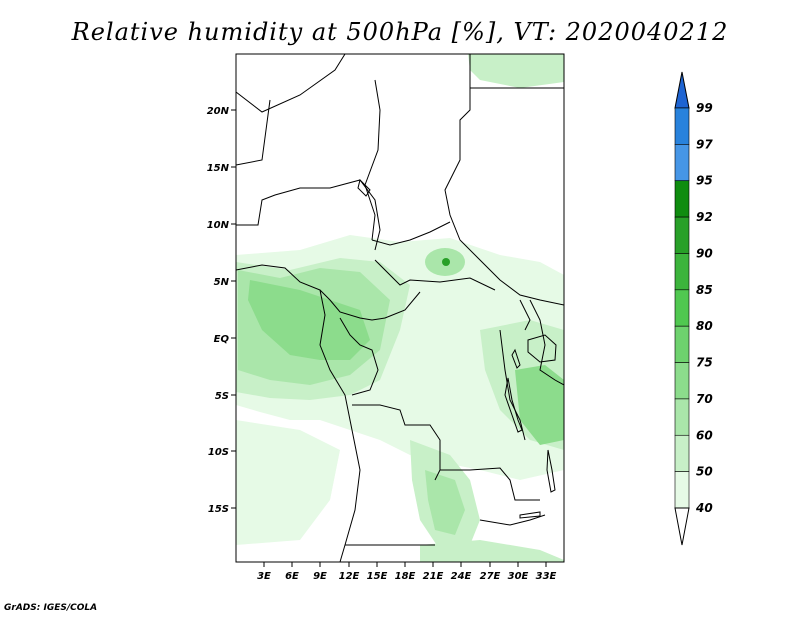  I want to click on lat-label: 15N, so click(218, 168).